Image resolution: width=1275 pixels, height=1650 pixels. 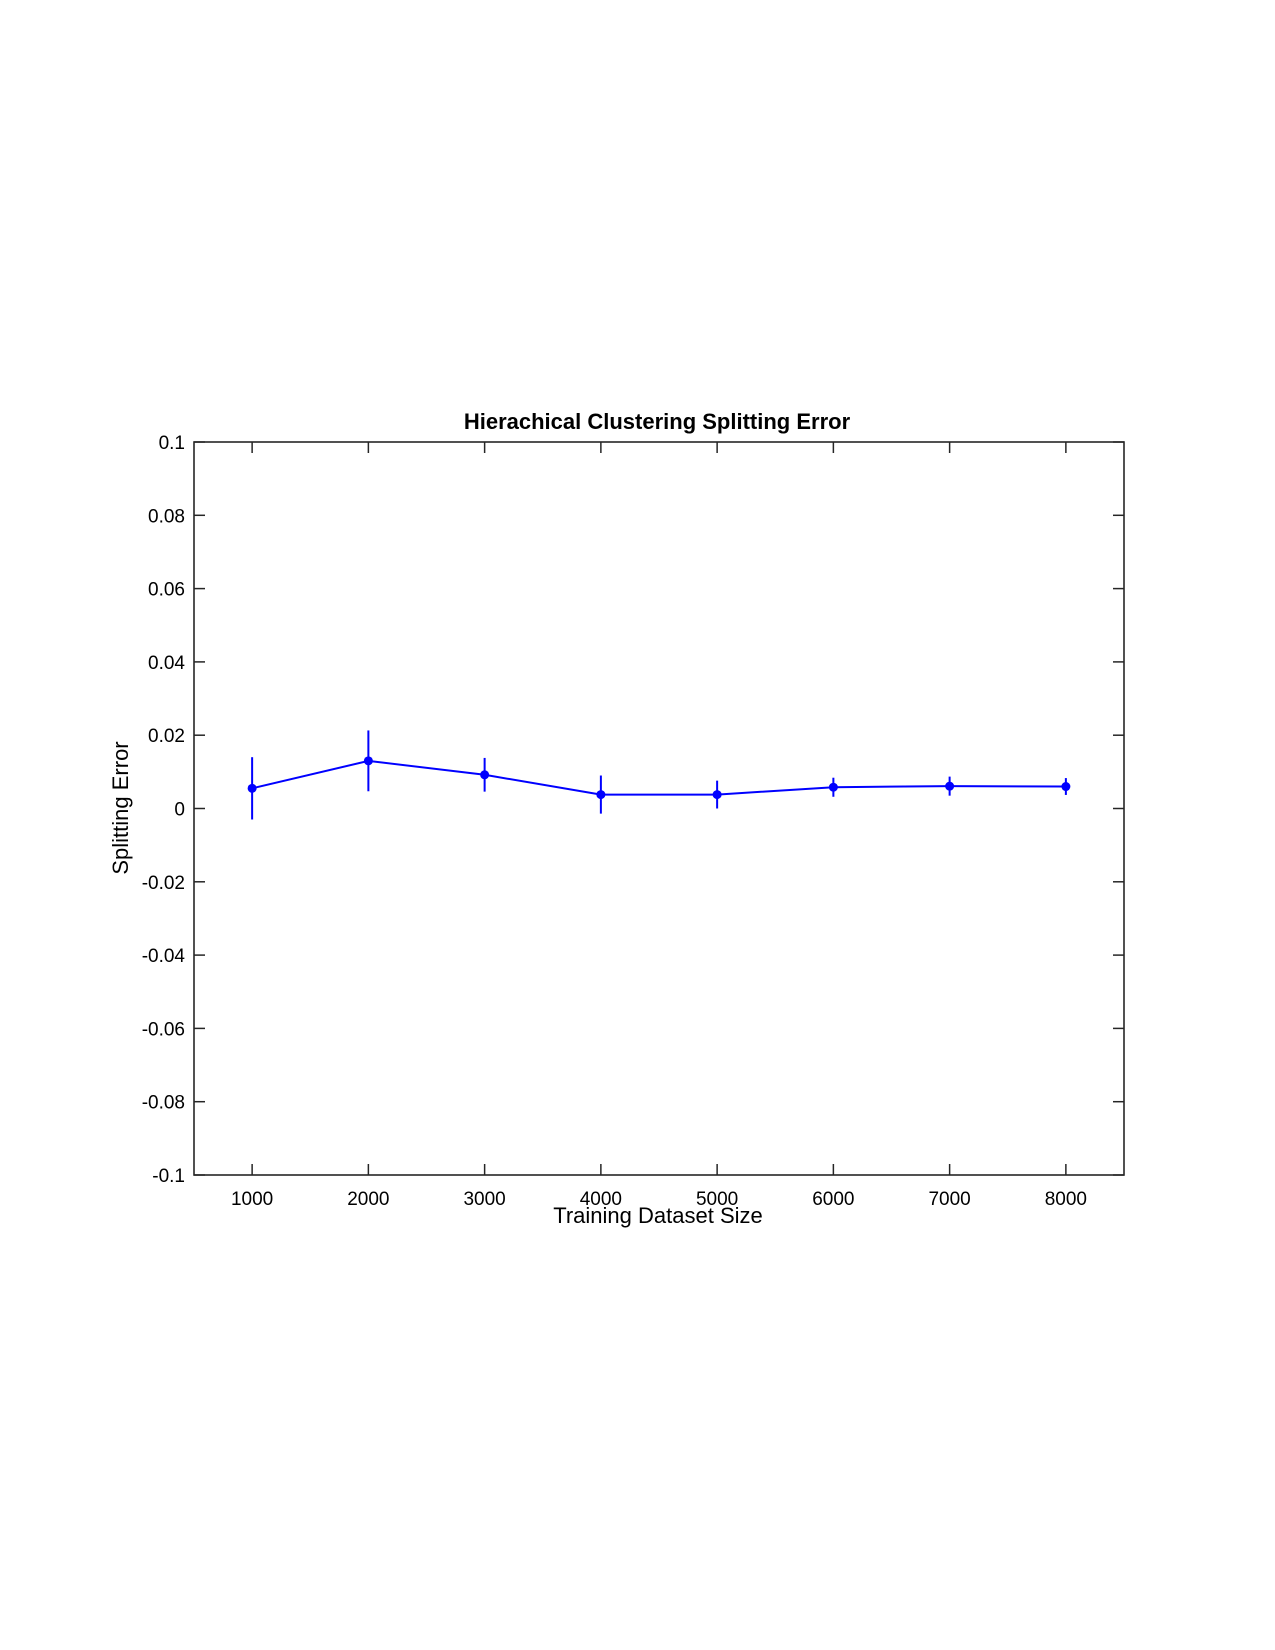 I want to click on y-tick-label: -0.02, so click(x=163, y=883).